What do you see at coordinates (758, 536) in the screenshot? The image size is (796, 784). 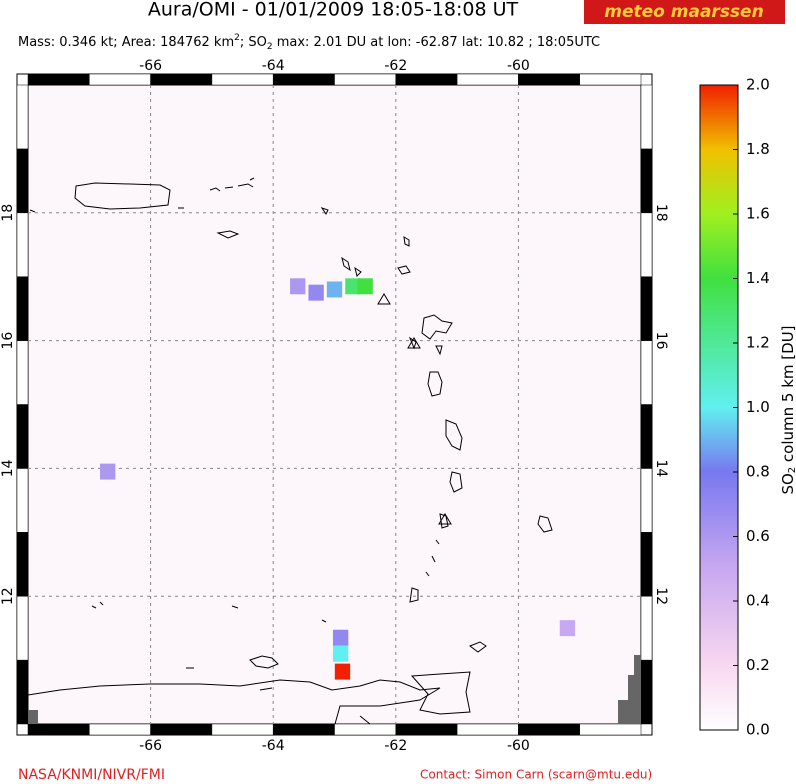 I see `colorbar-tick-label: 0.6` at bounding box center [758, 536].